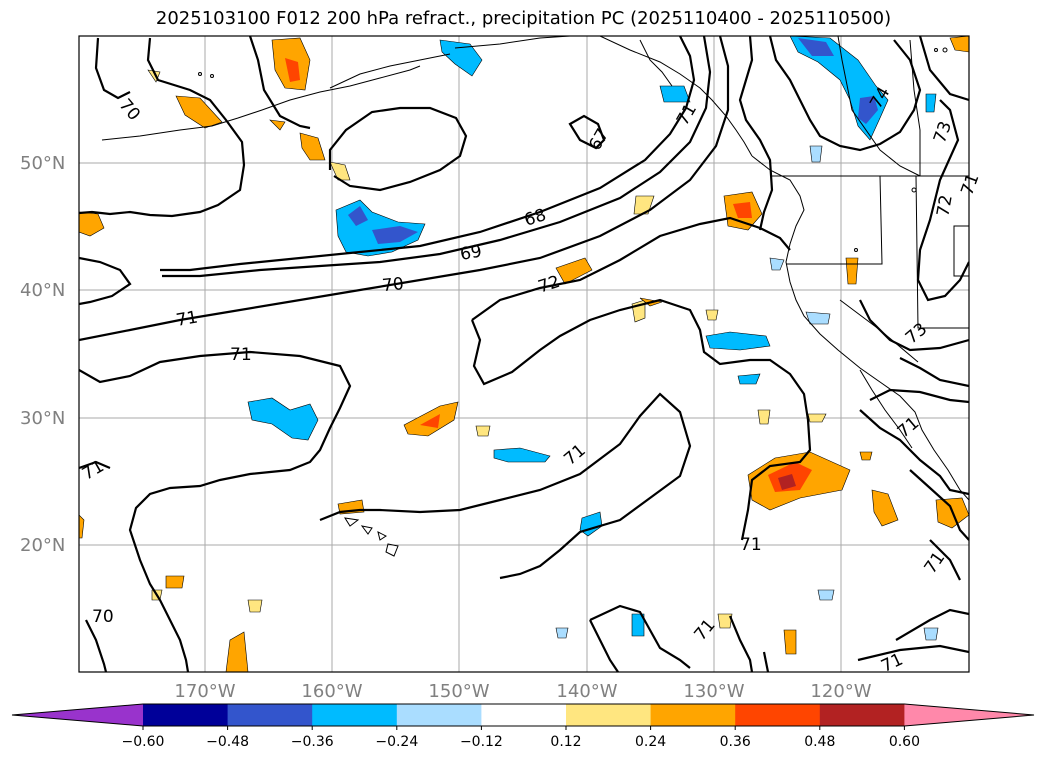 Image resolution: width=1047 pixels, height=765 pixels. What do you see at coordinates (77, 715) in the screenshot?
I see `colorbar-extension-low` at bounding box center [77, 715].